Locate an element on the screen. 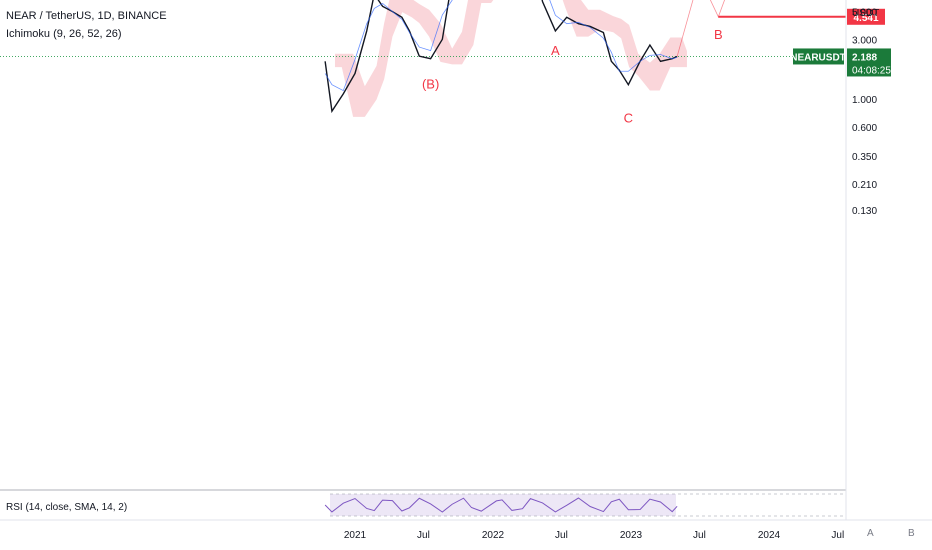 This screenshot has width=932, height=550. time-axis: 2021 Jul 2022 Jul 2023 Jul 2024 Jul is located at coordinates (466, 530).